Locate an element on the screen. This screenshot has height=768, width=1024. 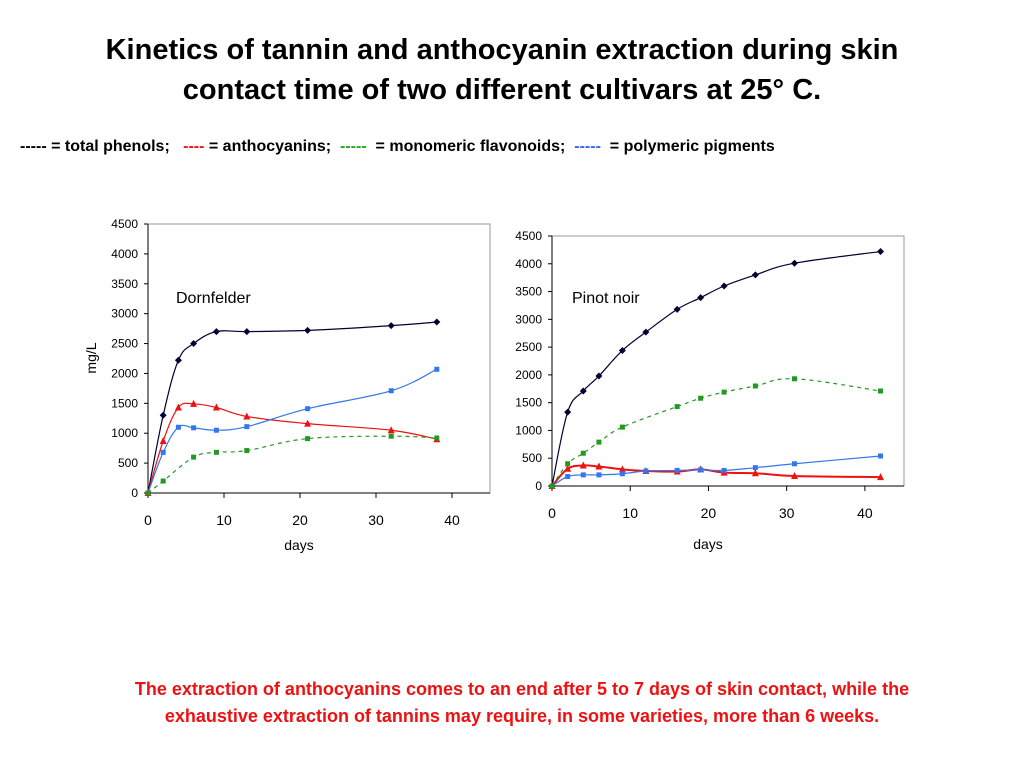
legend-anthocyanins-label: = anthocyanins; is located at coordinates (270, 146).